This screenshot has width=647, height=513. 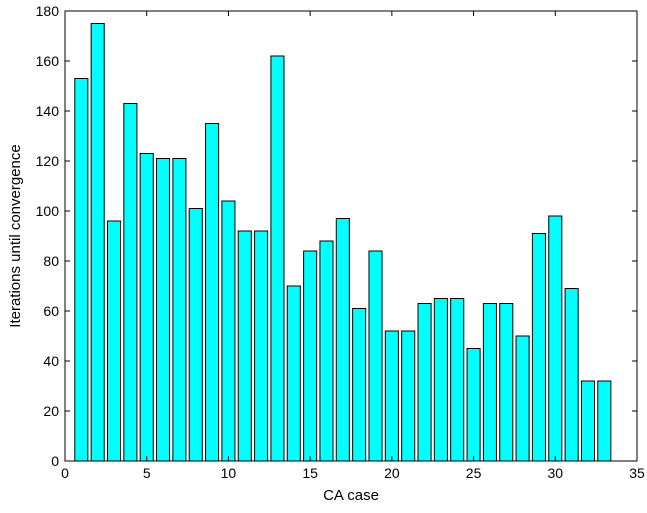 I want to click on y-tick-label: 100, so click(x=48, y=211).